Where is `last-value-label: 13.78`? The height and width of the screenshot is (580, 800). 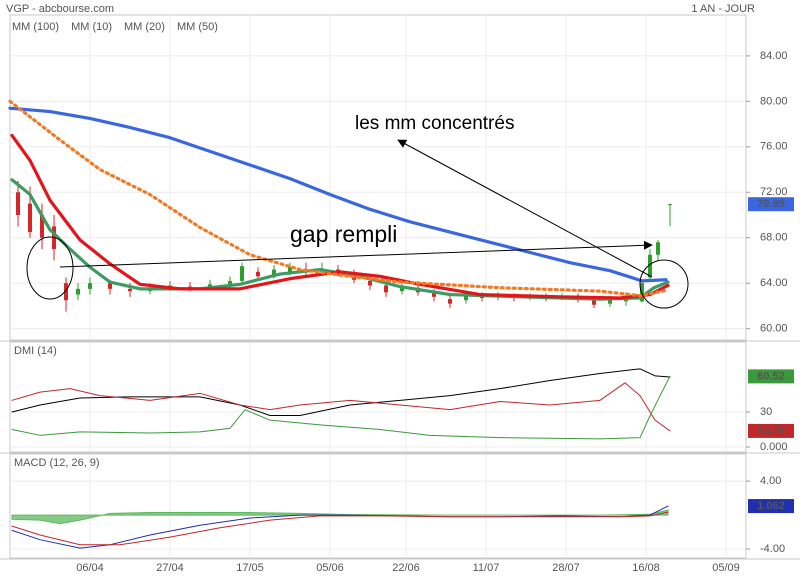 last-value-label: 13.78 is located at coordinates (771, 431).